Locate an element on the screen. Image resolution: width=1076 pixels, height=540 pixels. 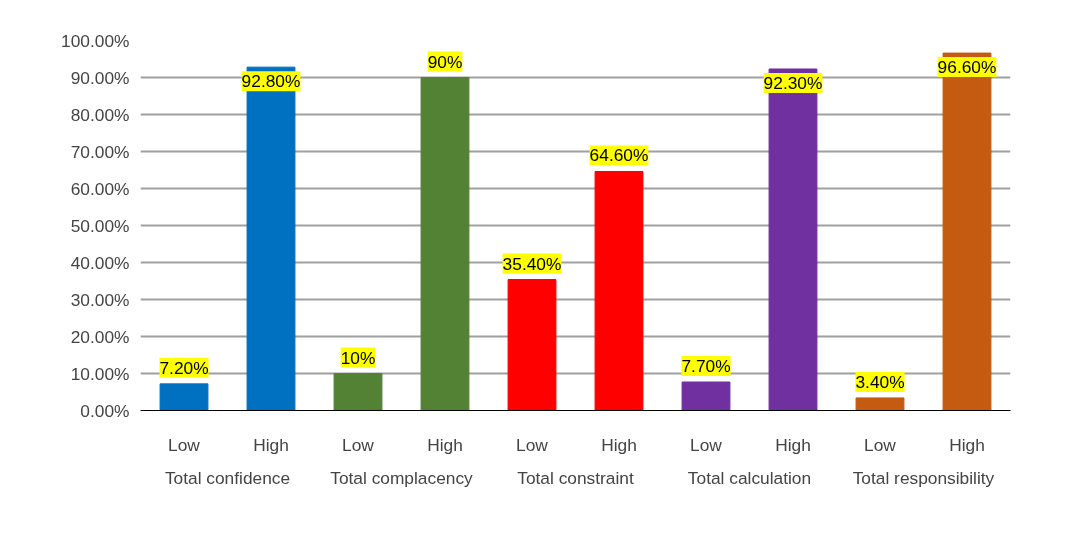
y-tick-label: 40.00% is located at coordinates (100, 262).